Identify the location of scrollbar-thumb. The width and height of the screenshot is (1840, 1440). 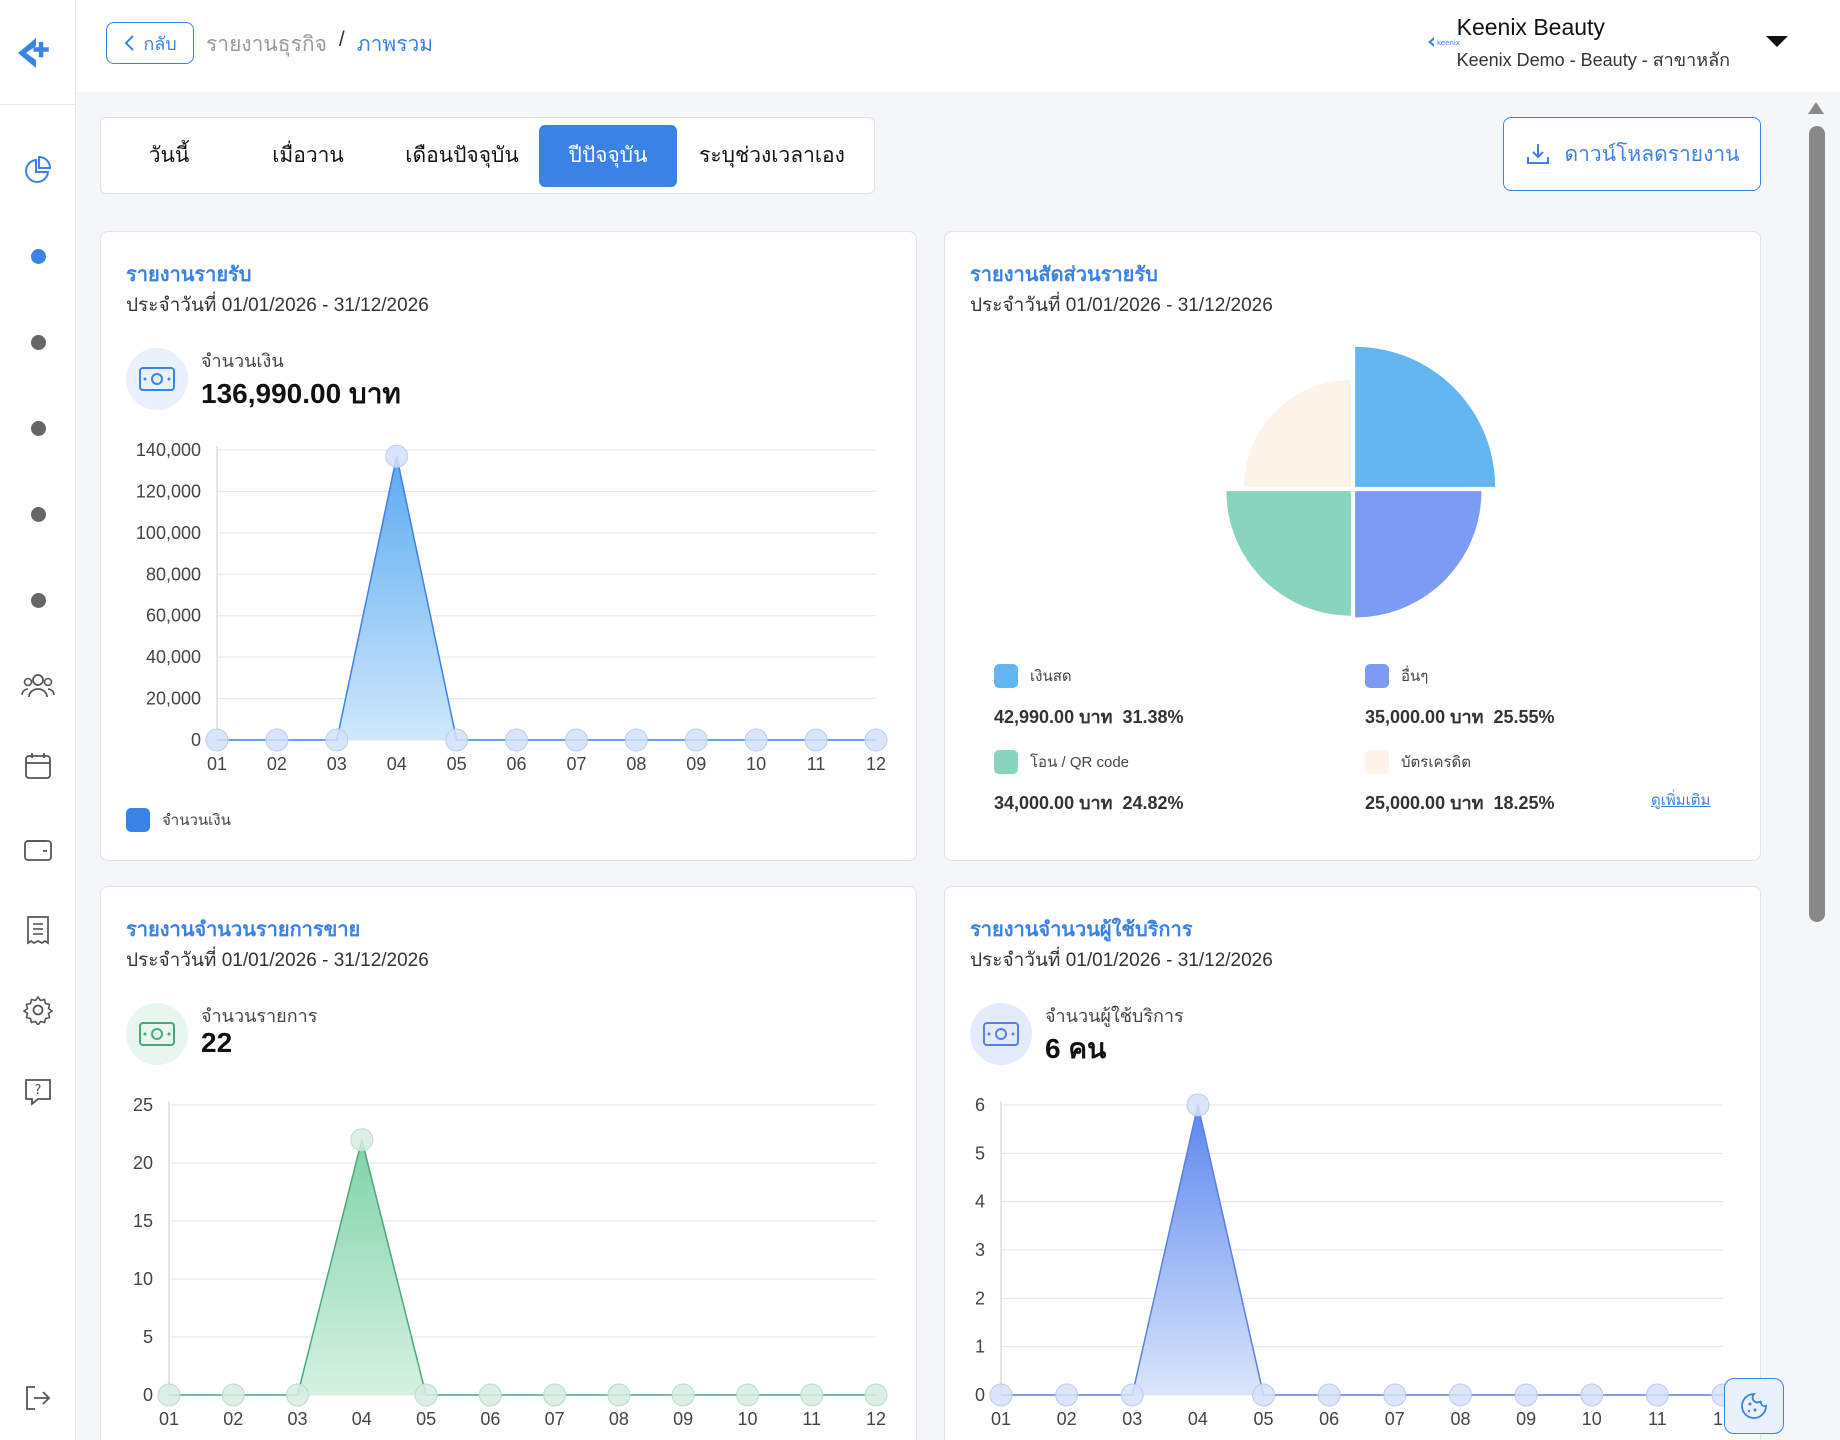
(1817, 524).